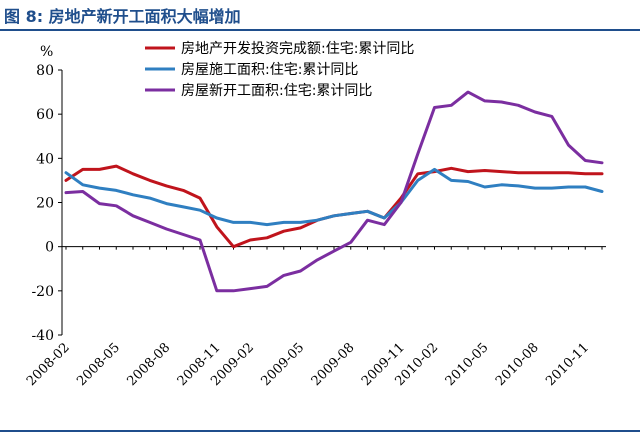 The width and height of the screenshot is (640, 434). I want to click on legend-label-2: 房屋施工面积:住宅:累计同比, so click(269, 70).